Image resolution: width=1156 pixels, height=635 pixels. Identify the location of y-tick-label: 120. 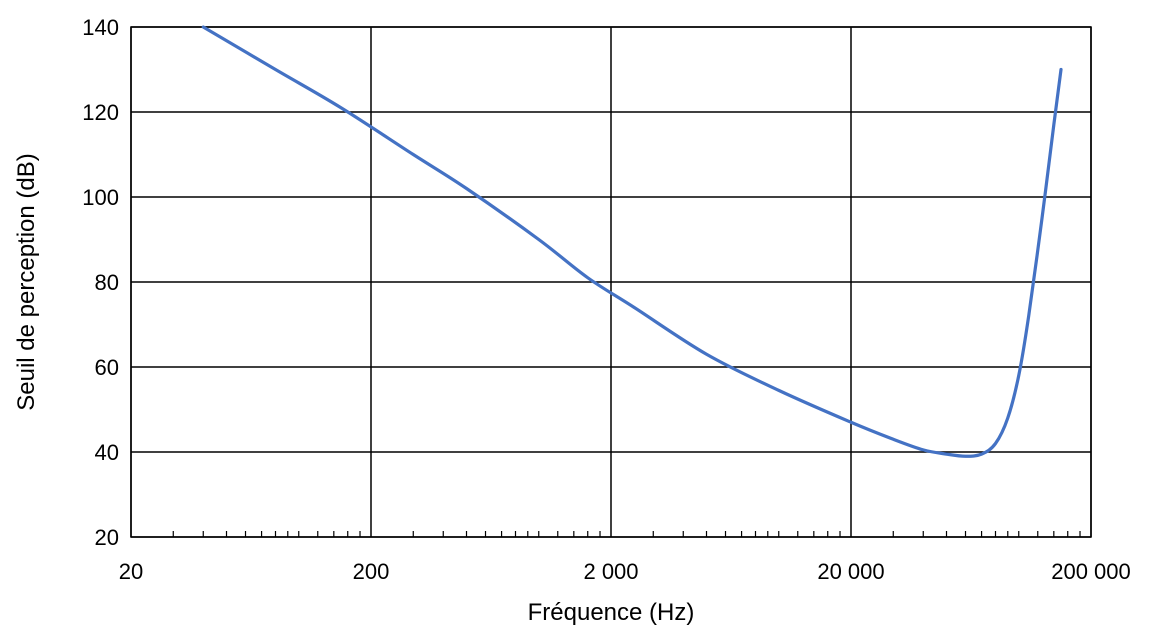
(100, 112).